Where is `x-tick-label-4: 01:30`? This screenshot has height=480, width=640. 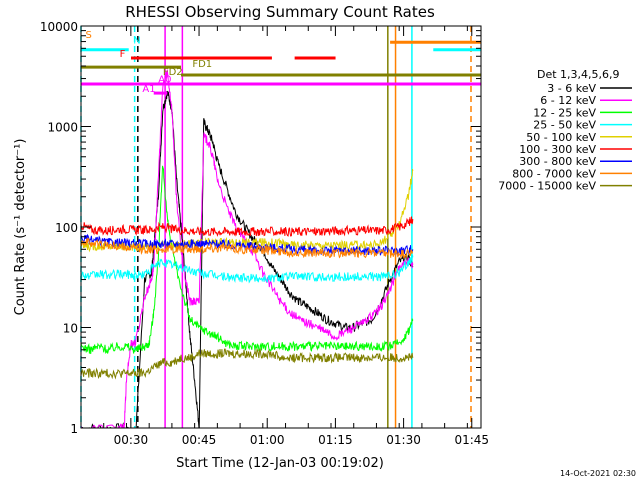 x-tick-label-4: 01:30 is located at coordinates (403, 440).